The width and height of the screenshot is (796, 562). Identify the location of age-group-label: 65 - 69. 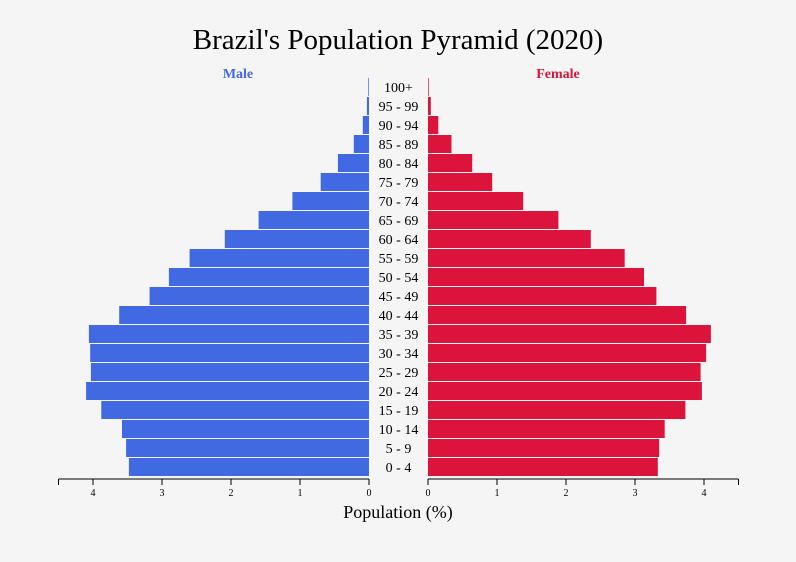
(399, 221).